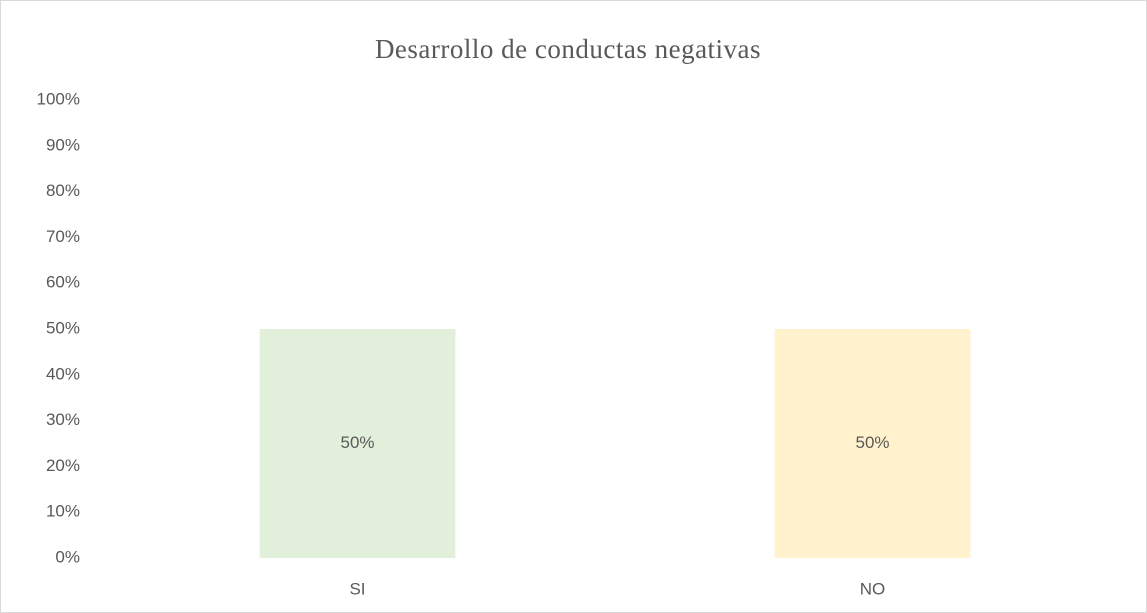  Describe the element at coordinates (873, 588) in the screenshot. I see `x-tick-label: NO` at that location.